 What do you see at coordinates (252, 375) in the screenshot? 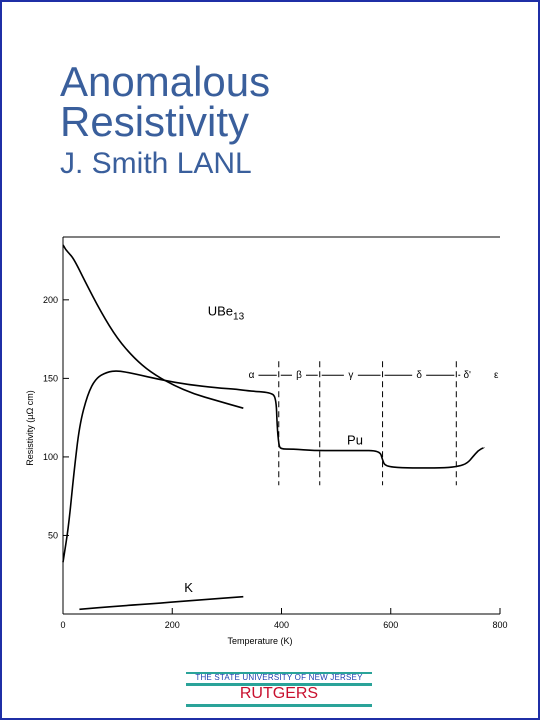
I see `phase-label: α` at bounding box center [252, 375].